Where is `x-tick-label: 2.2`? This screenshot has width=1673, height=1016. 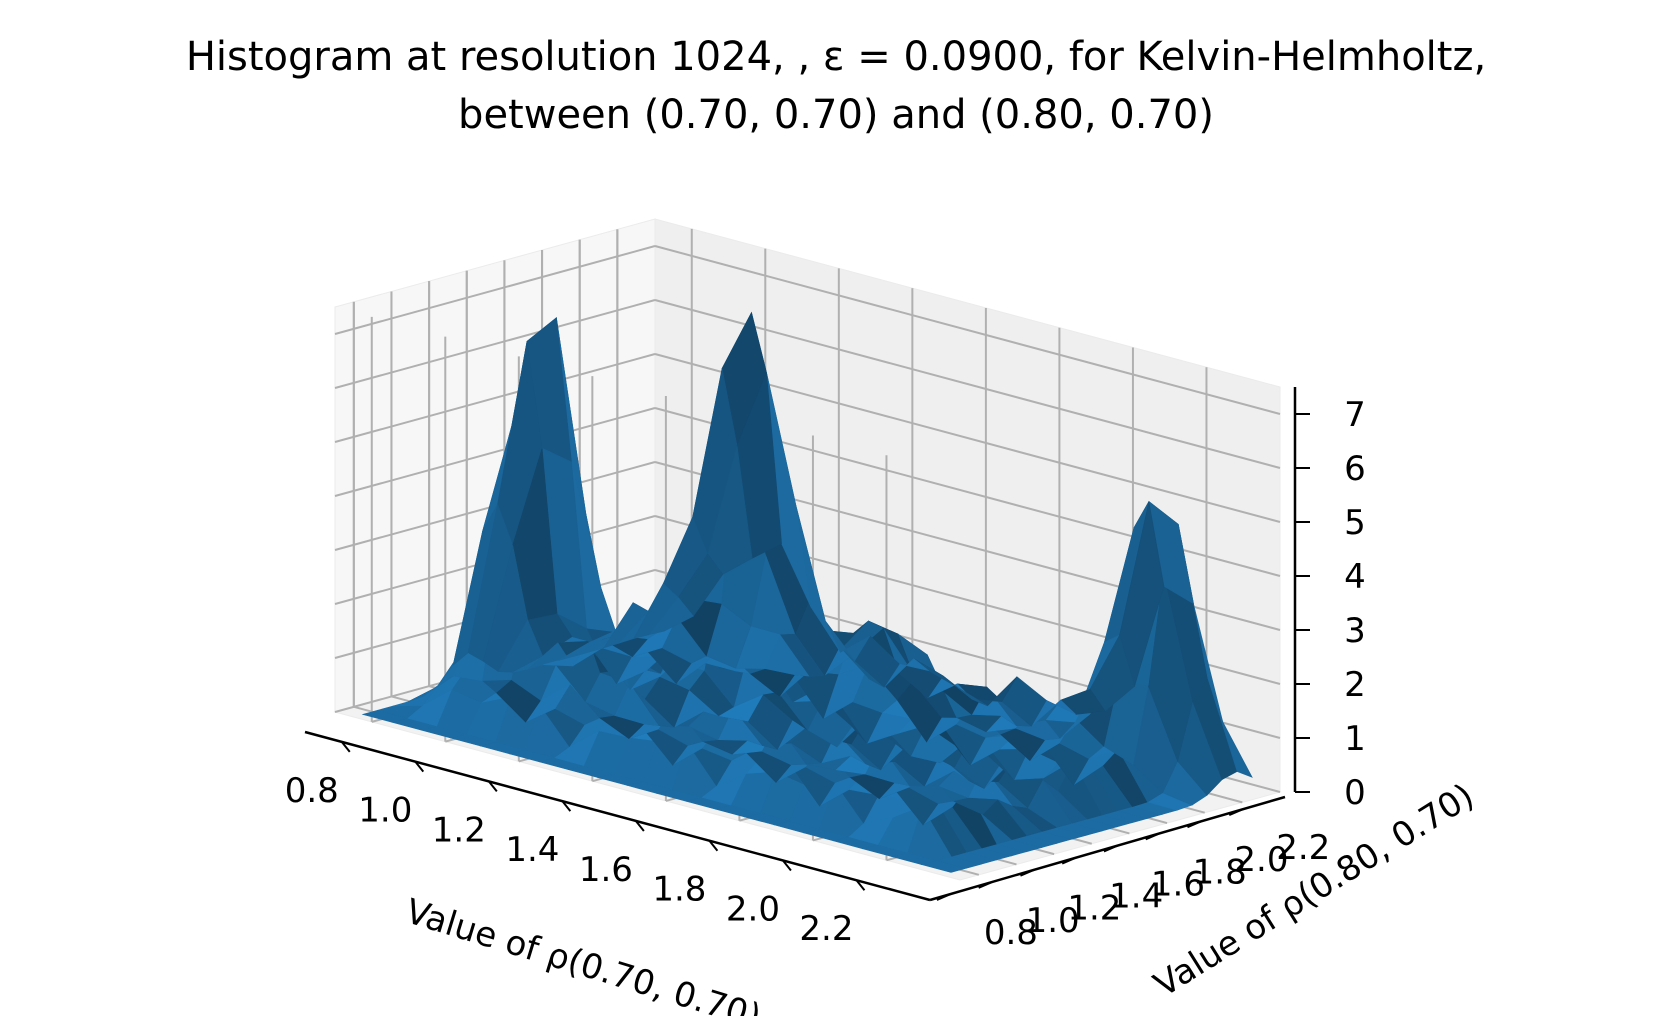
x-tick-label: 2.2 is located at coordinates (826, 929).